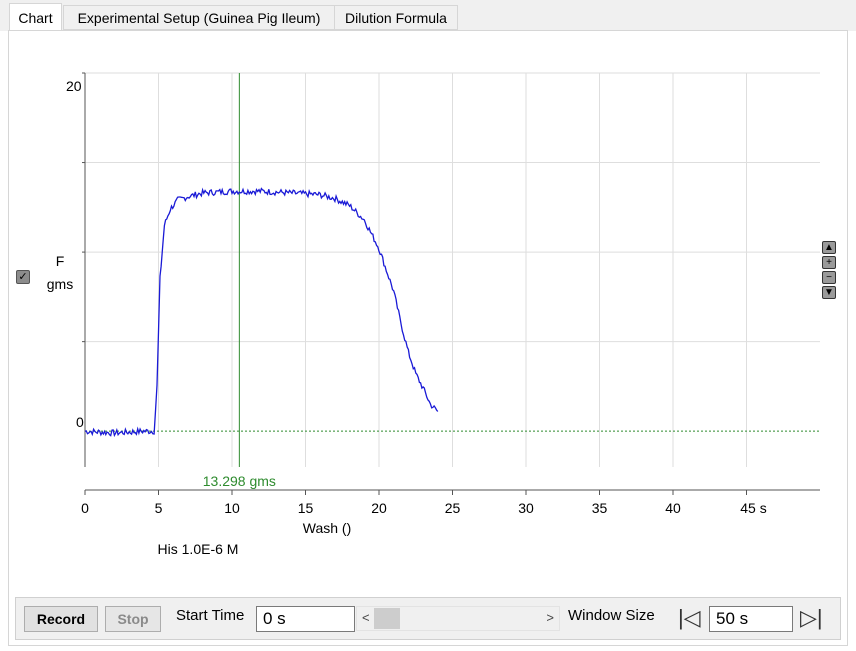 The width and height of the screenshot is (856, 651). I want to click on plus-icon: +, so click(829, 262).